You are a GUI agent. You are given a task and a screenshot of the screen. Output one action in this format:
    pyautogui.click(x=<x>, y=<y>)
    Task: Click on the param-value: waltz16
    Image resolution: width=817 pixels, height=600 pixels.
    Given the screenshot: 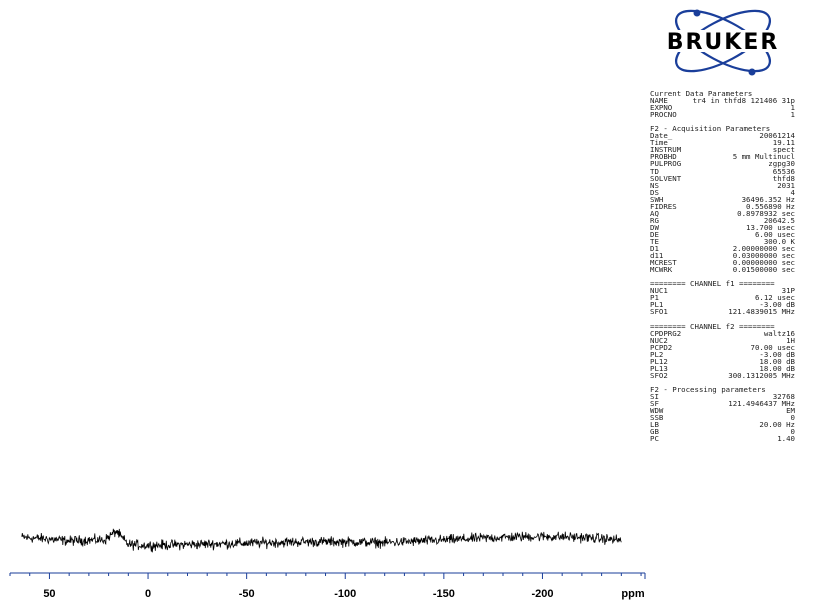 What is the action you would take?
    pyautogui.click(x=779, y=333)
    